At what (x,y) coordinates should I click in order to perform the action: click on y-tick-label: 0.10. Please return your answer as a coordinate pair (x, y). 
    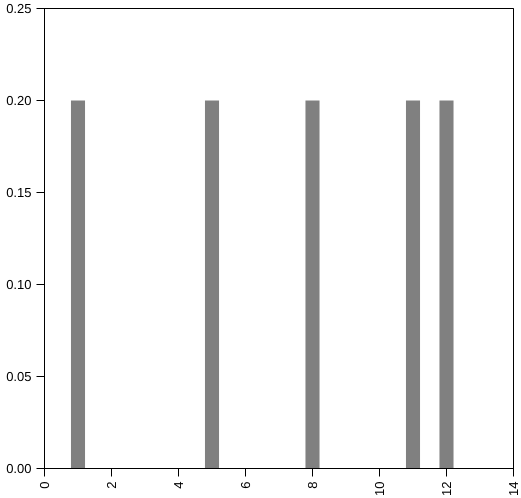
    Looking at the image, I should click on (19, 284).